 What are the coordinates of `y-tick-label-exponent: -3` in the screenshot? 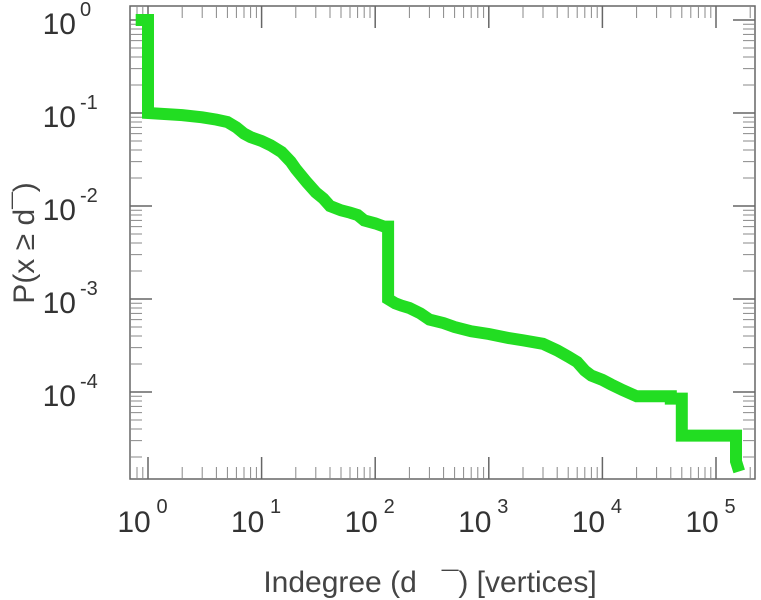 It's located at (89, 289).